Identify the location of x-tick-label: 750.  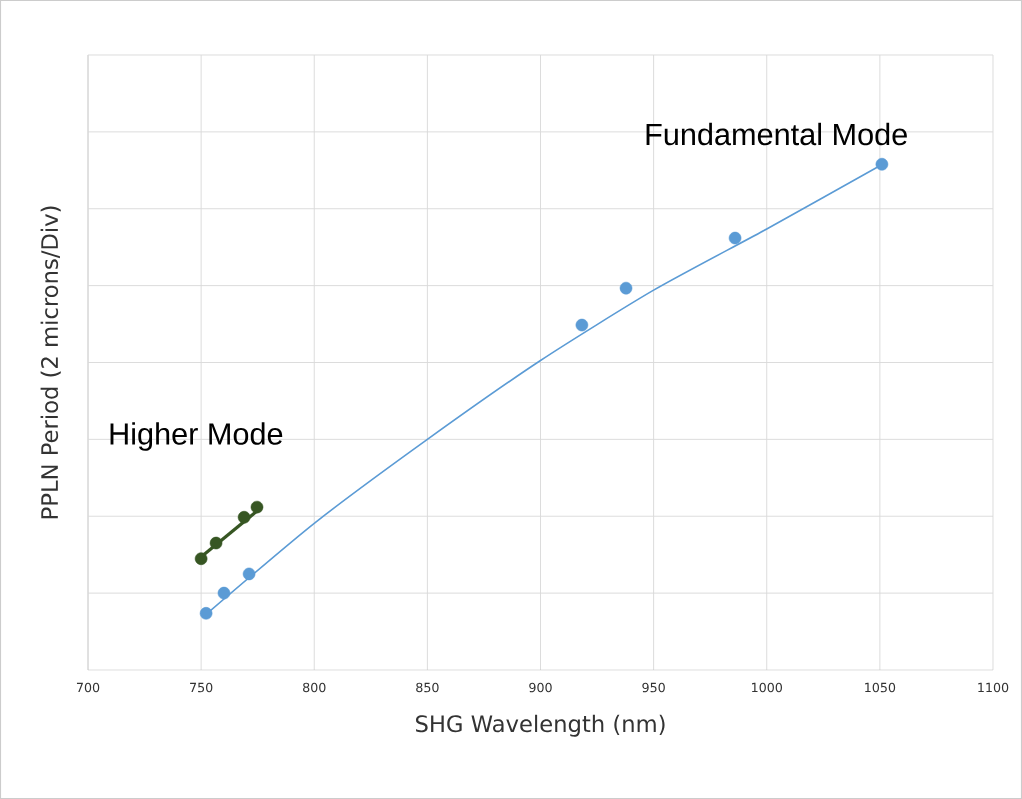
(201, 687).